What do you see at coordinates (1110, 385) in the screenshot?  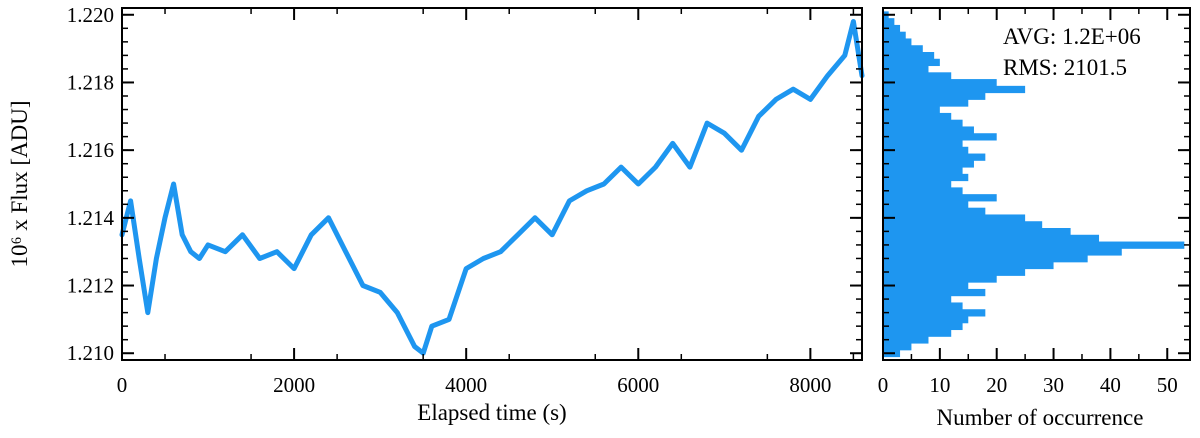 I see `histogram-x-tick-label: 40` at bounding box center [1110, 385].